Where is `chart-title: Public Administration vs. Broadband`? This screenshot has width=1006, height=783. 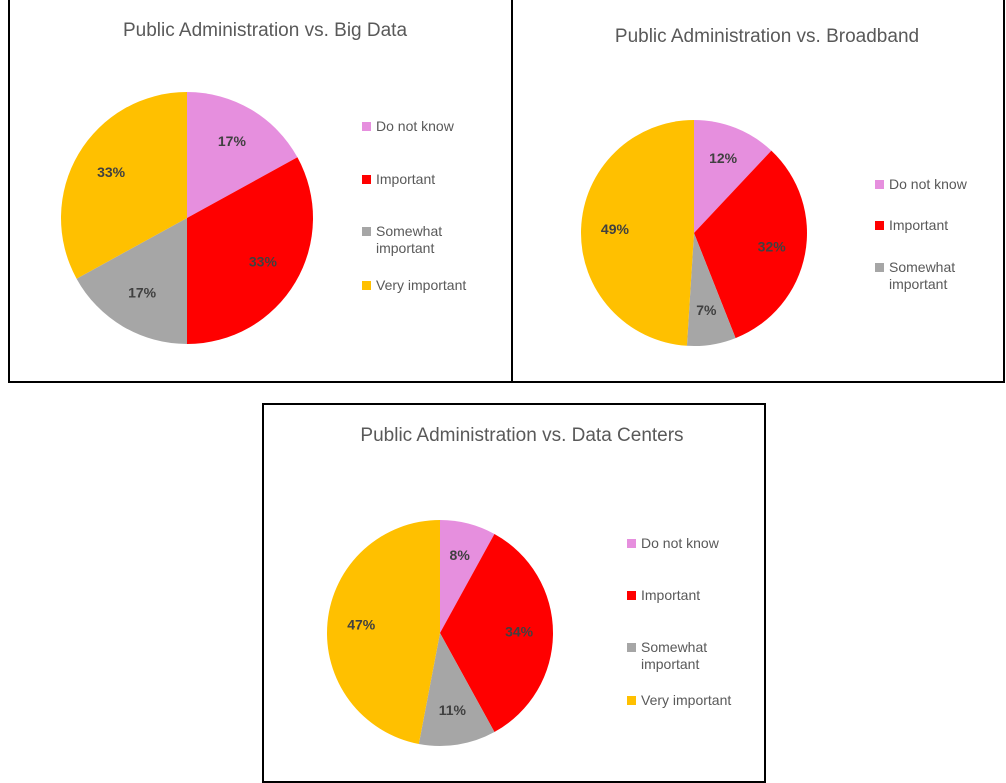
chart-title: Public Administration vs. Broadband is located at coordinates (767, 36).